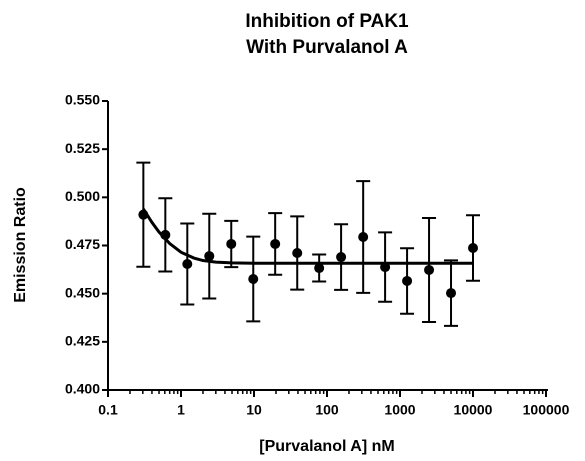  I want to click on x-tick-label: 0.1, so click(108, 410).